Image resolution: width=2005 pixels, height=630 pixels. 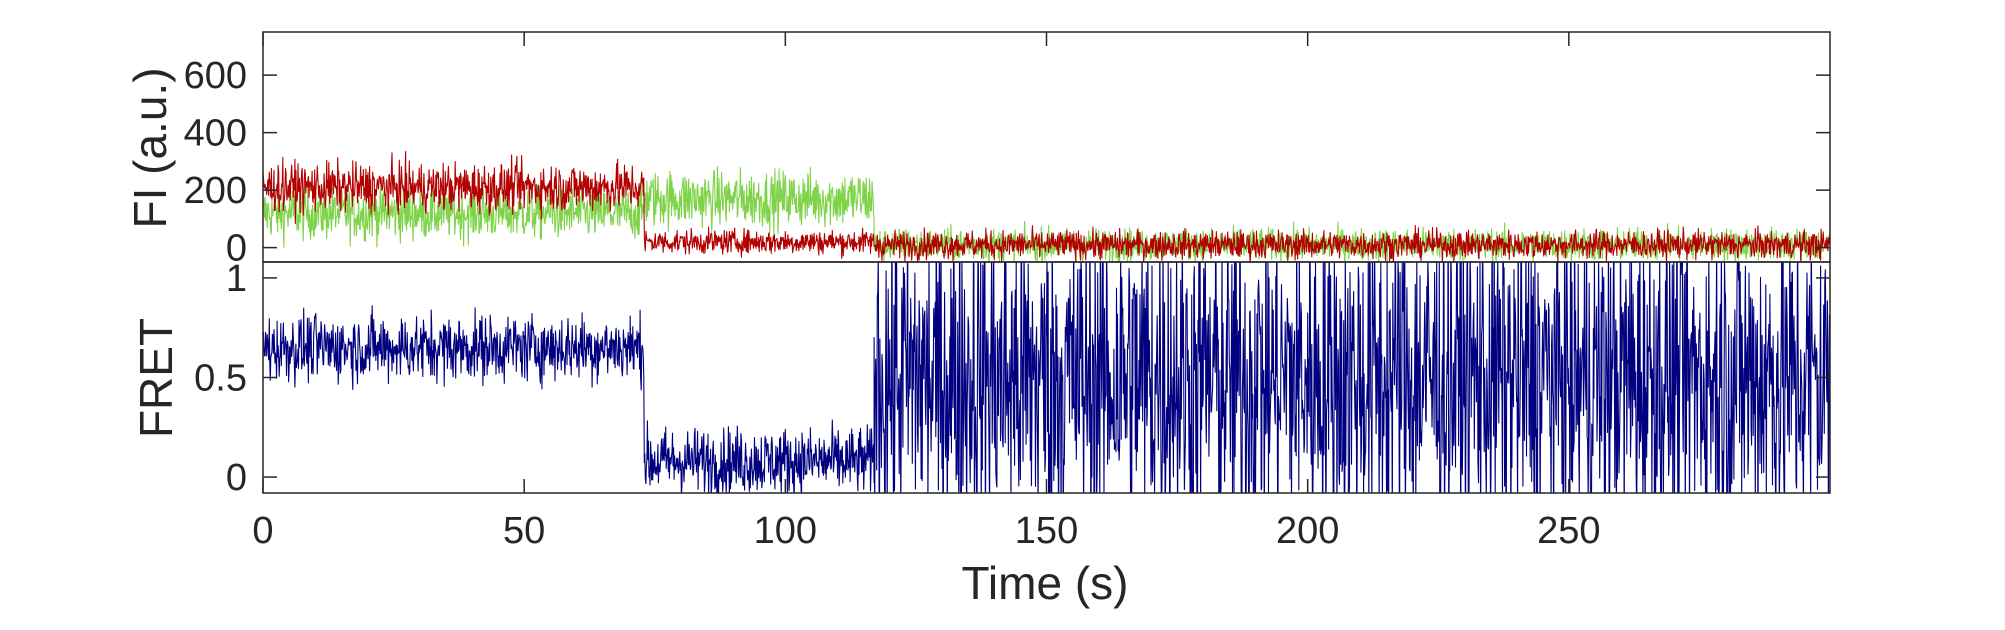 What do you see at coordinates (220, 379) in the screenshot?
I see `fret-y-tick-label: 0.5` at bounding box center [220, 379].